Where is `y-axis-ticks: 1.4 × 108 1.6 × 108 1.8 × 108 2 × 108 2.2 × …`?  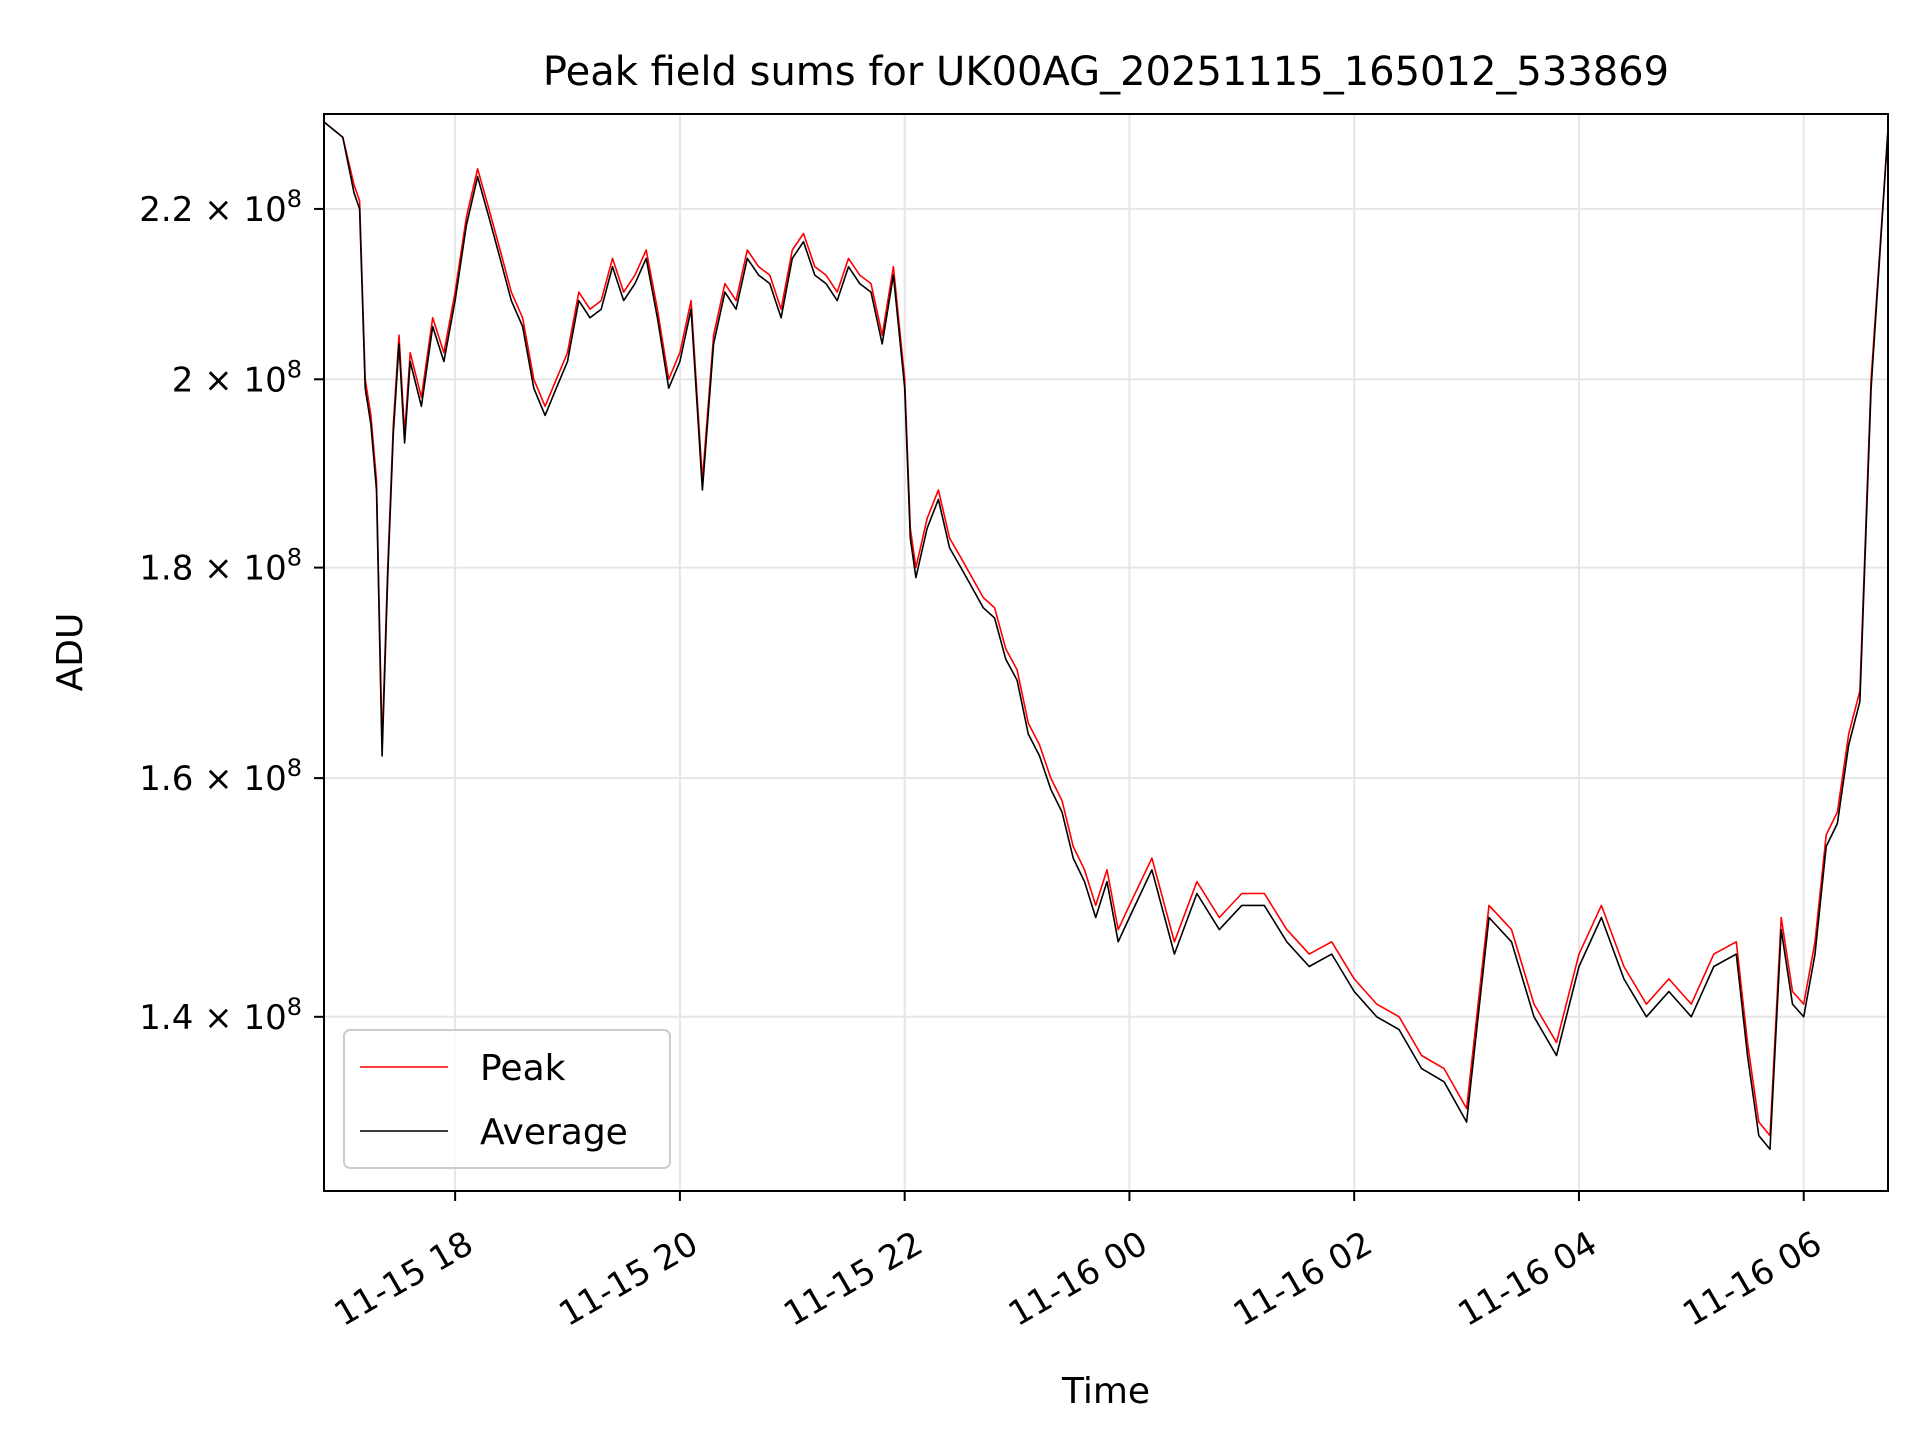
y-axis-ticks: 1.4 × 108 1.6 × 108 1.8 × 108 2 × 108 2.2 × … is located at coordinates (231, 611).